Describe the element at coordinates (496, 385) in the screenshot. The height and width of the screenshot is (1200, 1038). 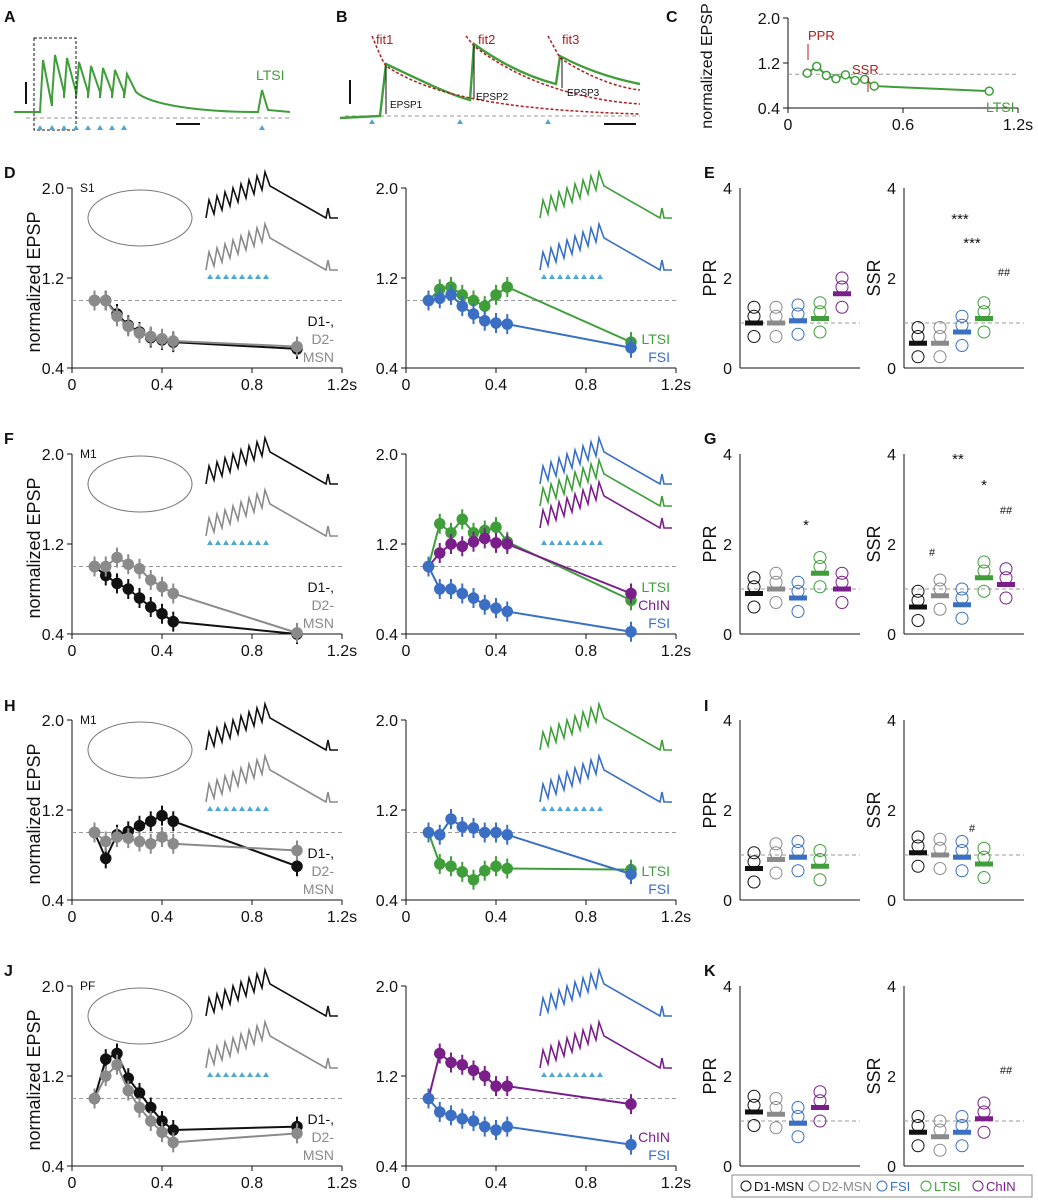
I see `x-tick-label: 0.4` at that location.